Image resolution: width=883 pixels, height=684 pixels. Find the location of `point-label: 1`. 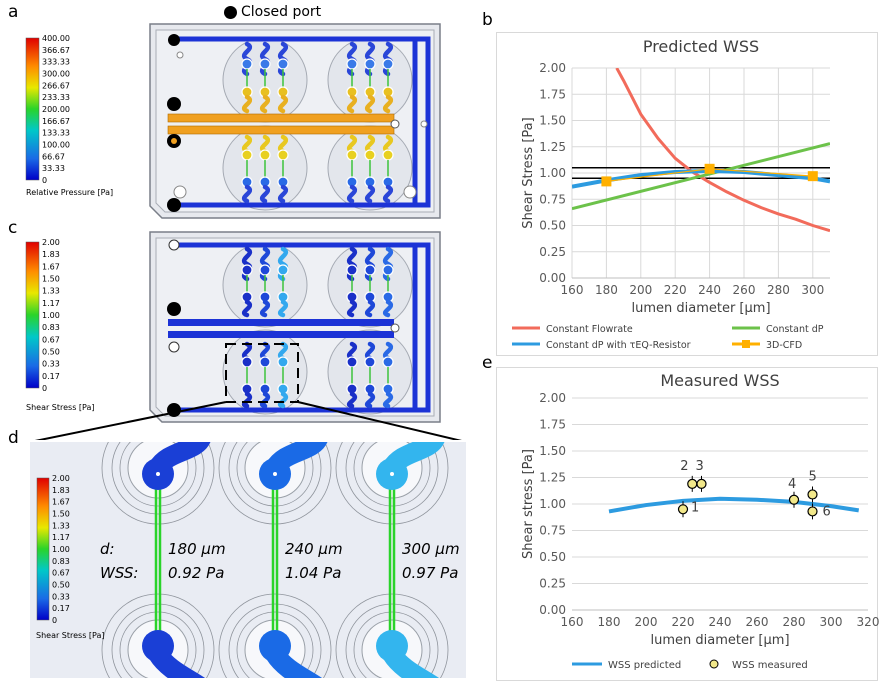

point-label: 1 is located at coordinates (695, 507).